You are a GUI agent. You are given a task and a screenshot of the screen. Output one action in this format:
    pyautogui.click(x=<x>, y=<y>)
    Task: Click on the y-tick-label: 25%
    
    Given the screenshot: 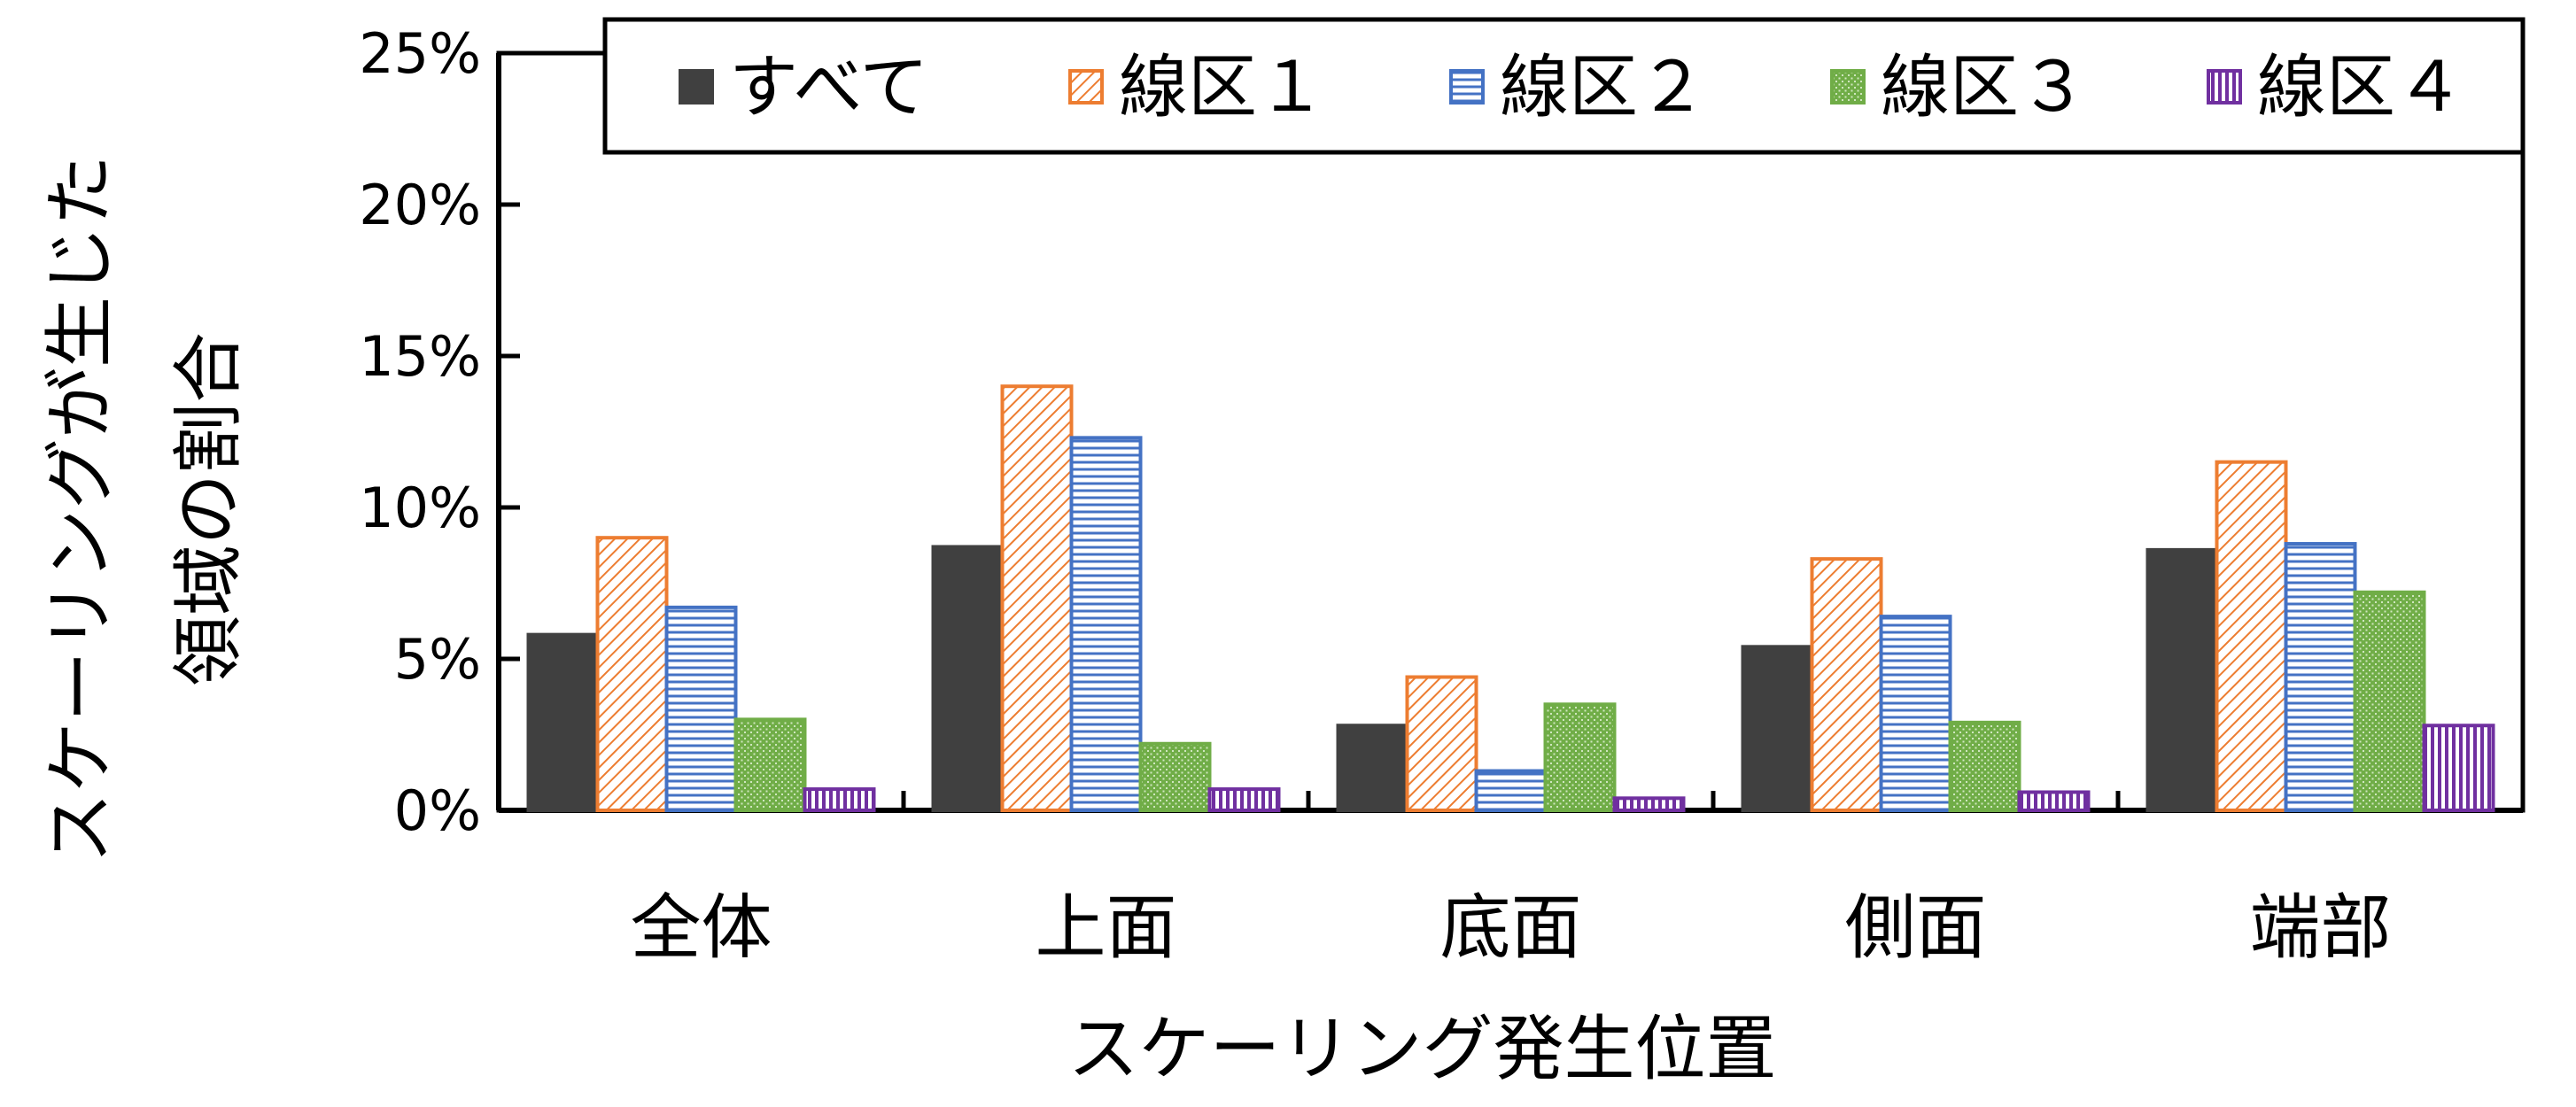 What is the action you would take?
    pyautogui.click(x=420, y=54)
    